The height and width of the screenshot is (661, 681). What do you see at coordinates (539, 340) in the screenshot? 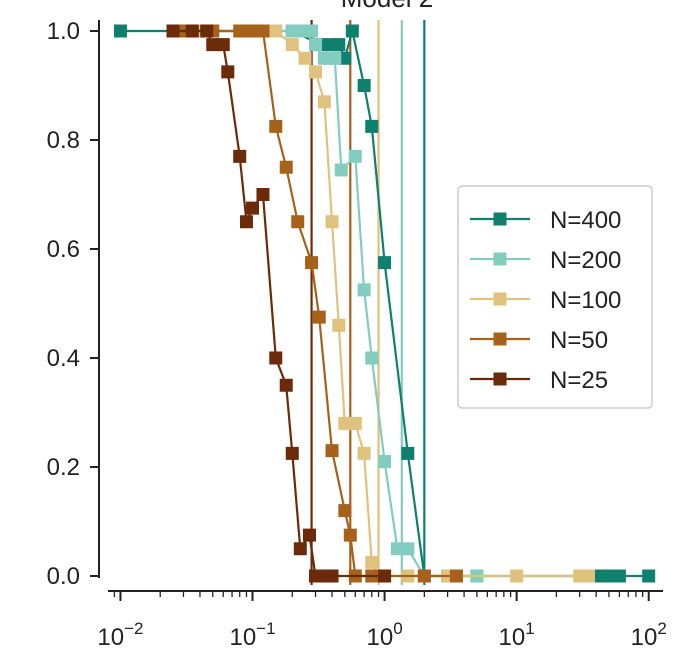
I see `legend-item-n-50: N=50` at bounding box center [539, 340].